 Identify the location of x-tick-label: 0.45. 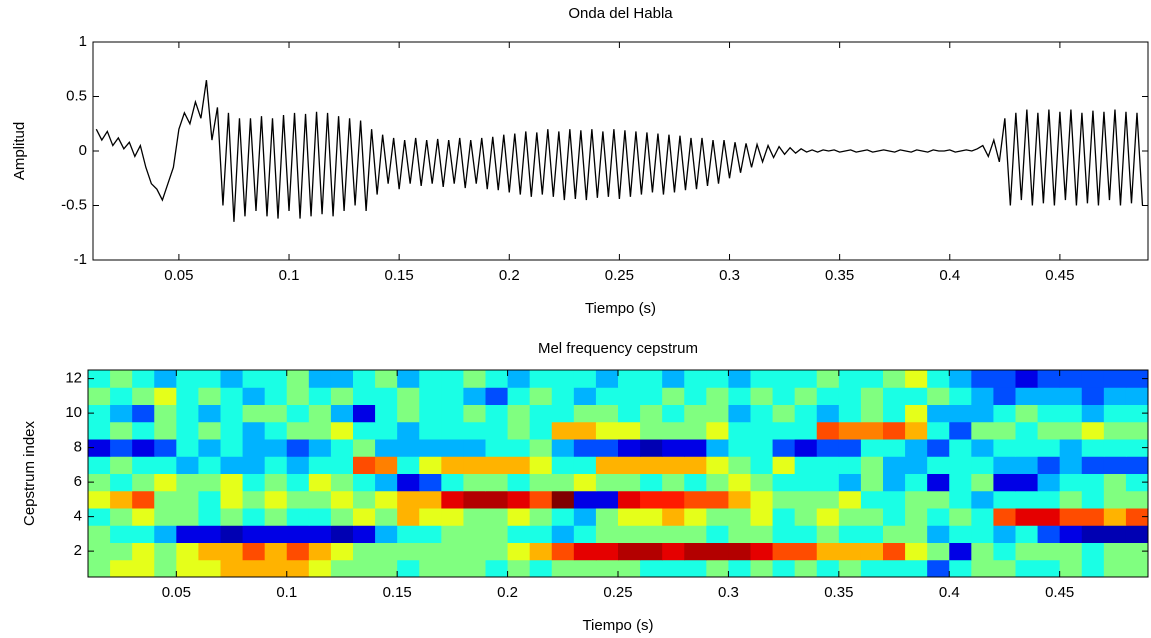
(1059, 592).